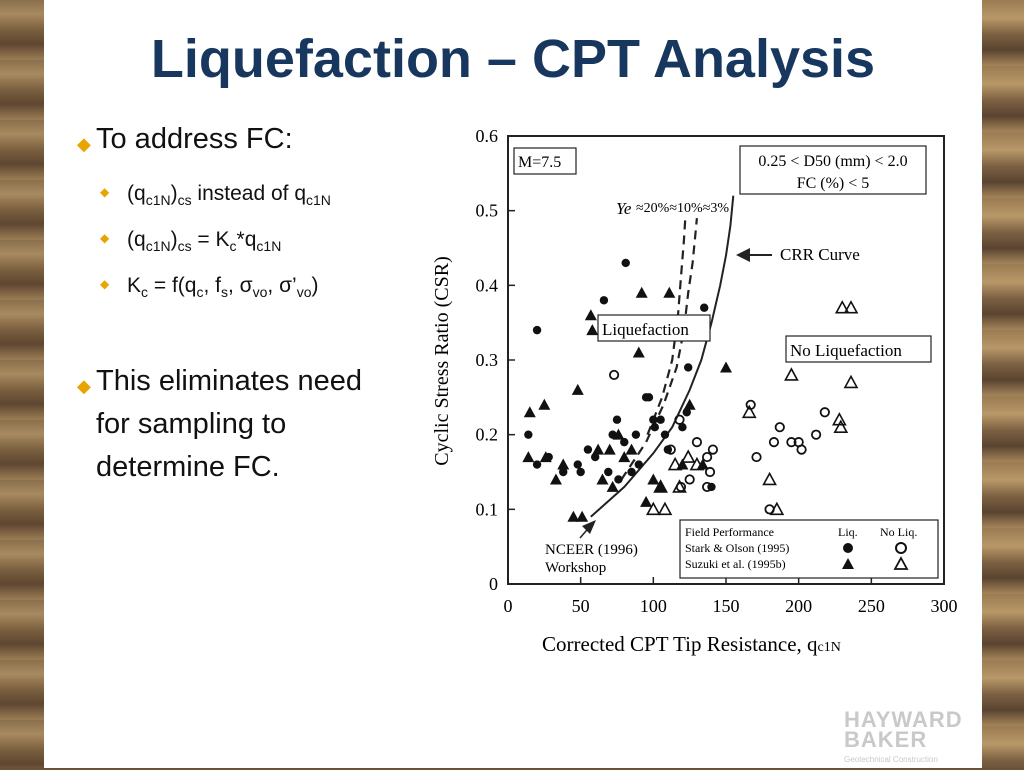 This screenshot has width=1024, height=770. I want to click on sub-bullet-kc-formula: ◆ (qc1N)cs = Kc*qc1N, so click(191, 241).